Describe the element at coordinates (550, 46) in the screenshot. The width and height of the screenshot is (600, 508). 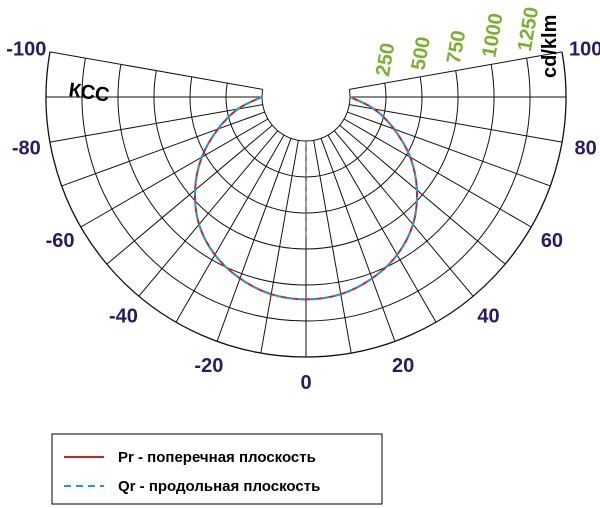
I see `unit-label-right: cd/klm` at that location.